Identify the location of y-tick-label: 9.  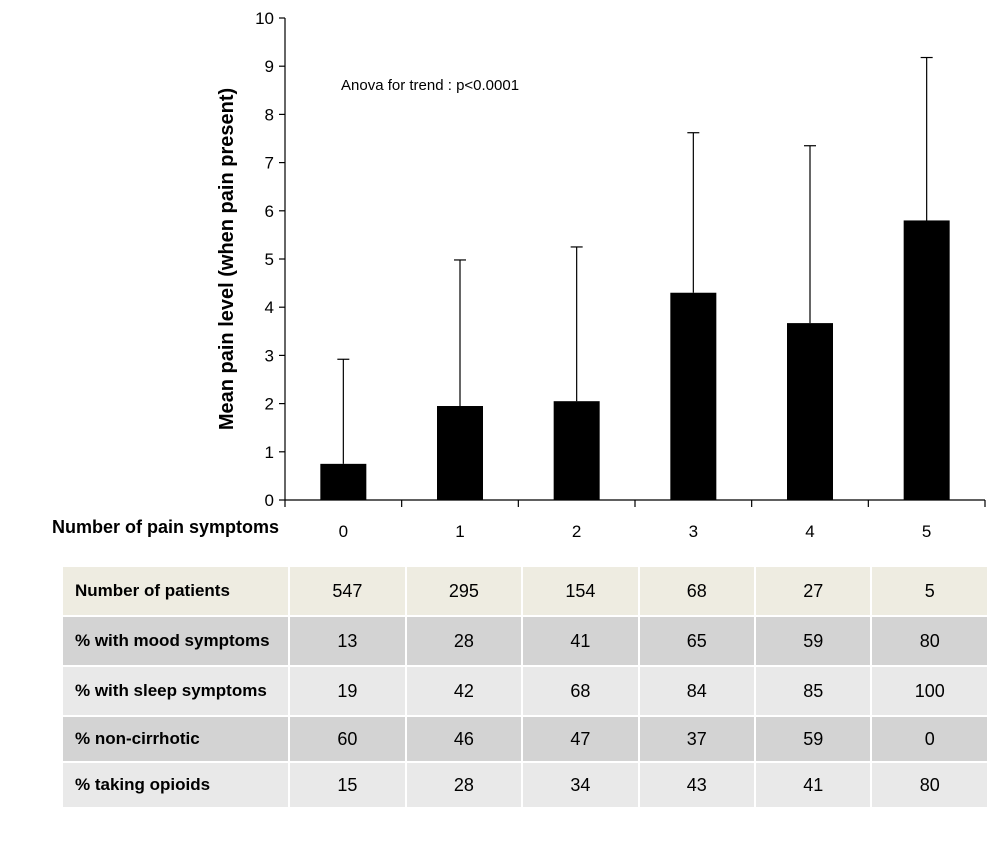
(269, 66).